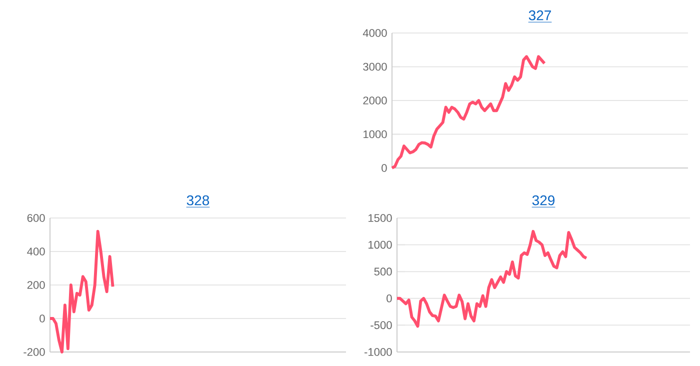 Image resolution: width=700 pixels, height=366 pixels. I want to click on y-tick-label: 400, so click(36, 252).